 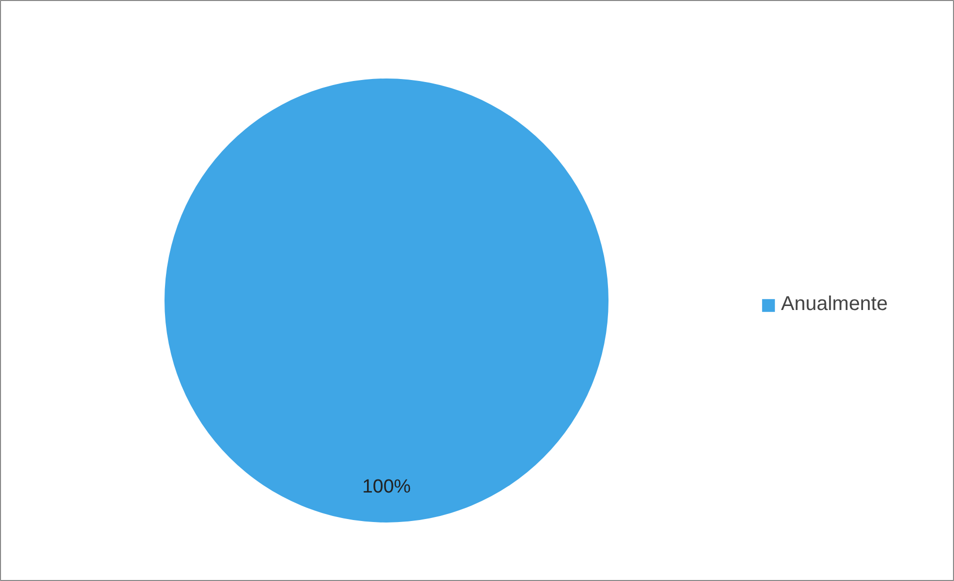 What do you see at coordinates (834, 304) in the screenshot?
I see `legend-label: Anualmente` at bounding box center [834, 304].